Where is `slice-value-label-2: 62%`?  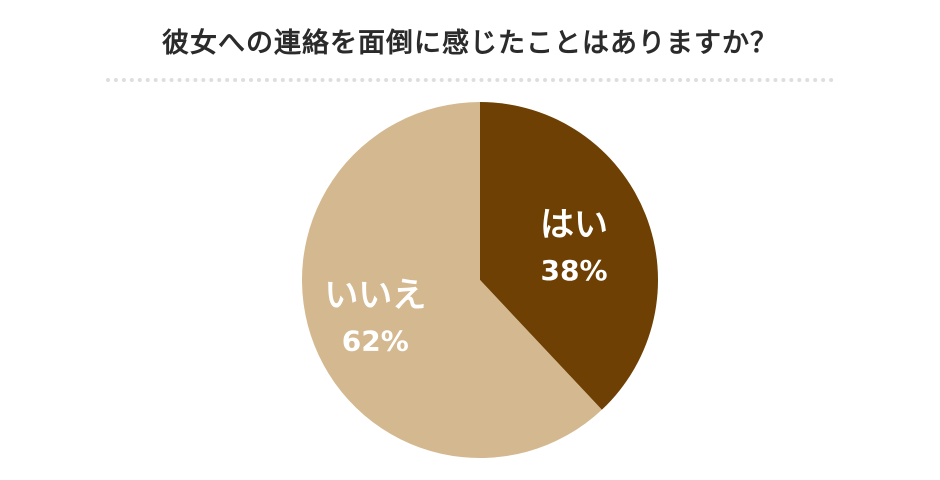
slice-value-label-2: 62% is located at coordinates (375, 341).